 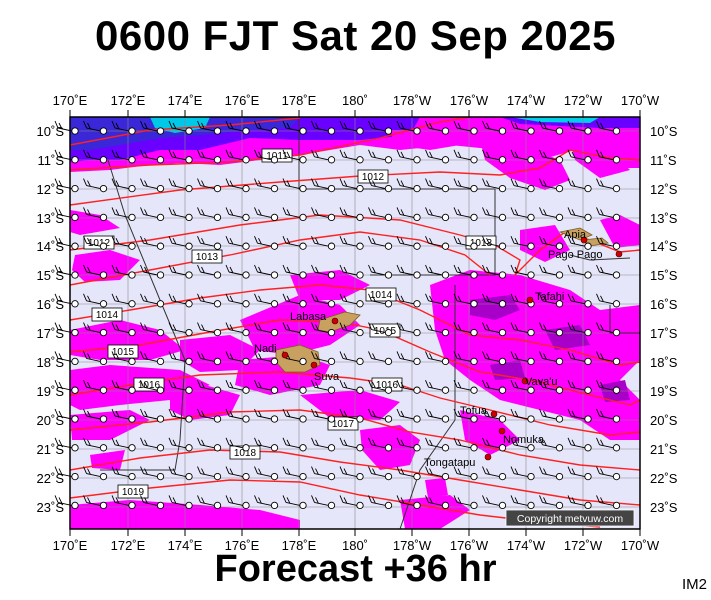 I want to click on town-dot-nadi, so click(x=285, y=355).